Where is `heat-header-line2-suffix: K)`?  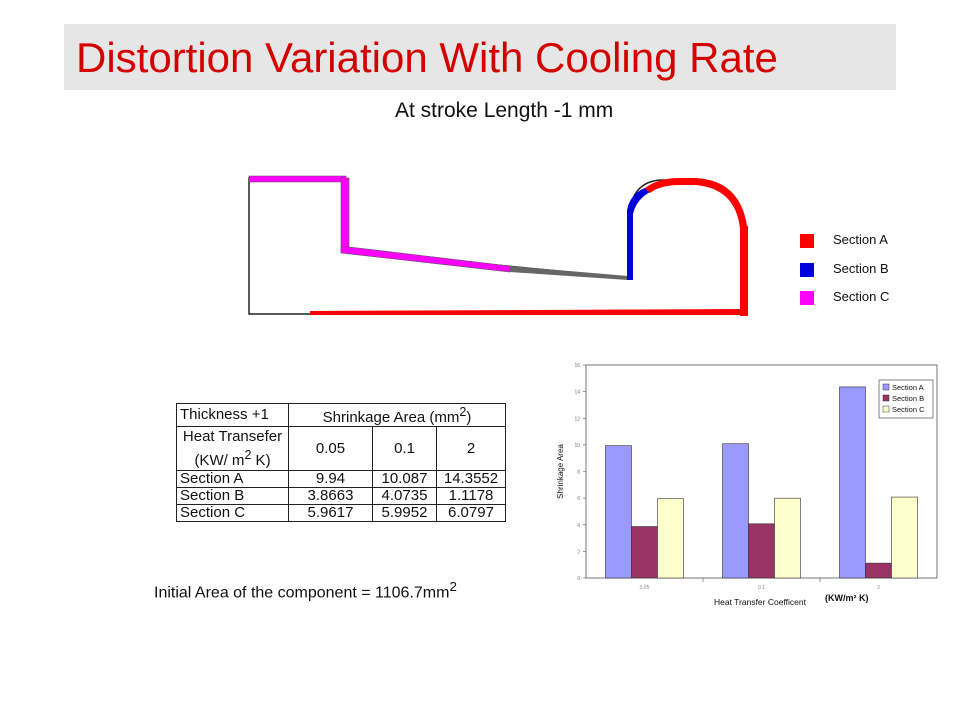 heat-header-line2-suffix: K) is located at coordinates (261, 460).